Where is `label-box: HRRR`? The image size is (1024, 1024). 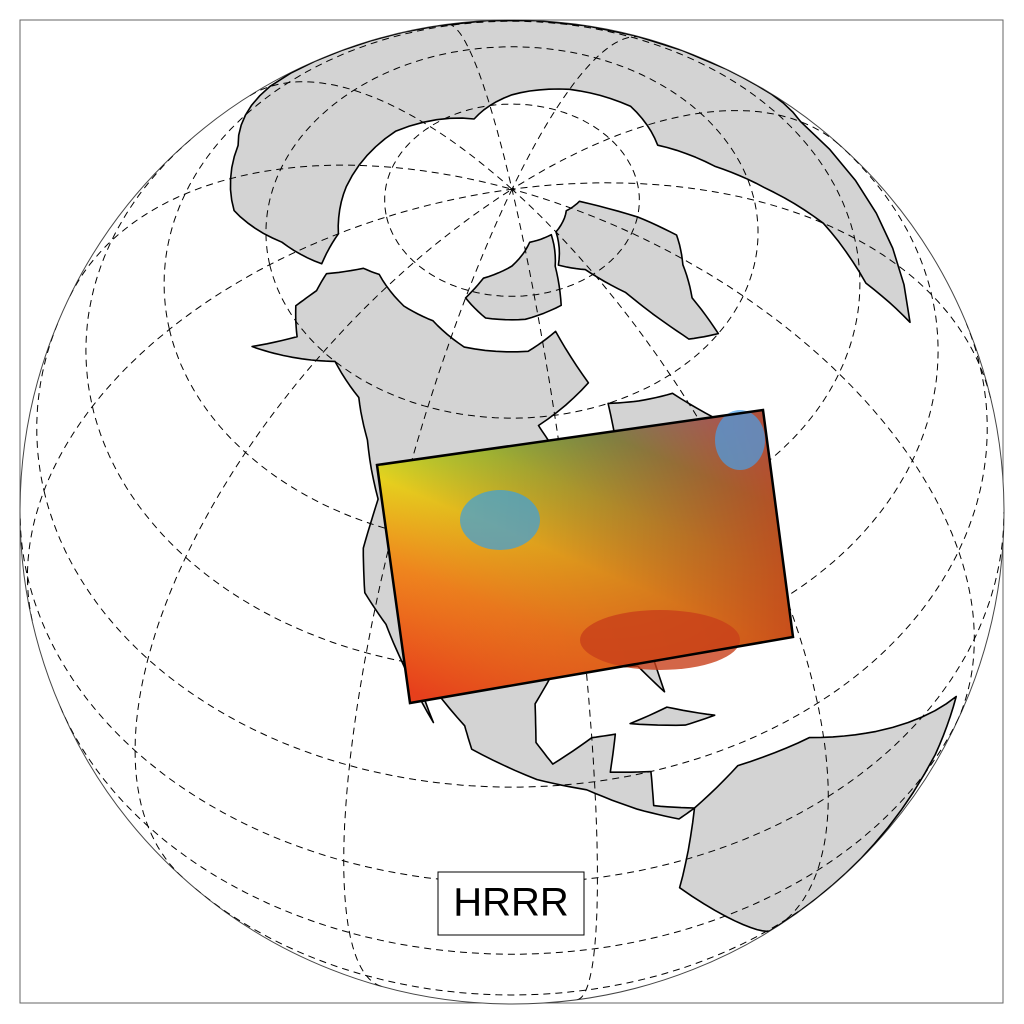
label-box: HRRR is located at coordinates (511, 903).